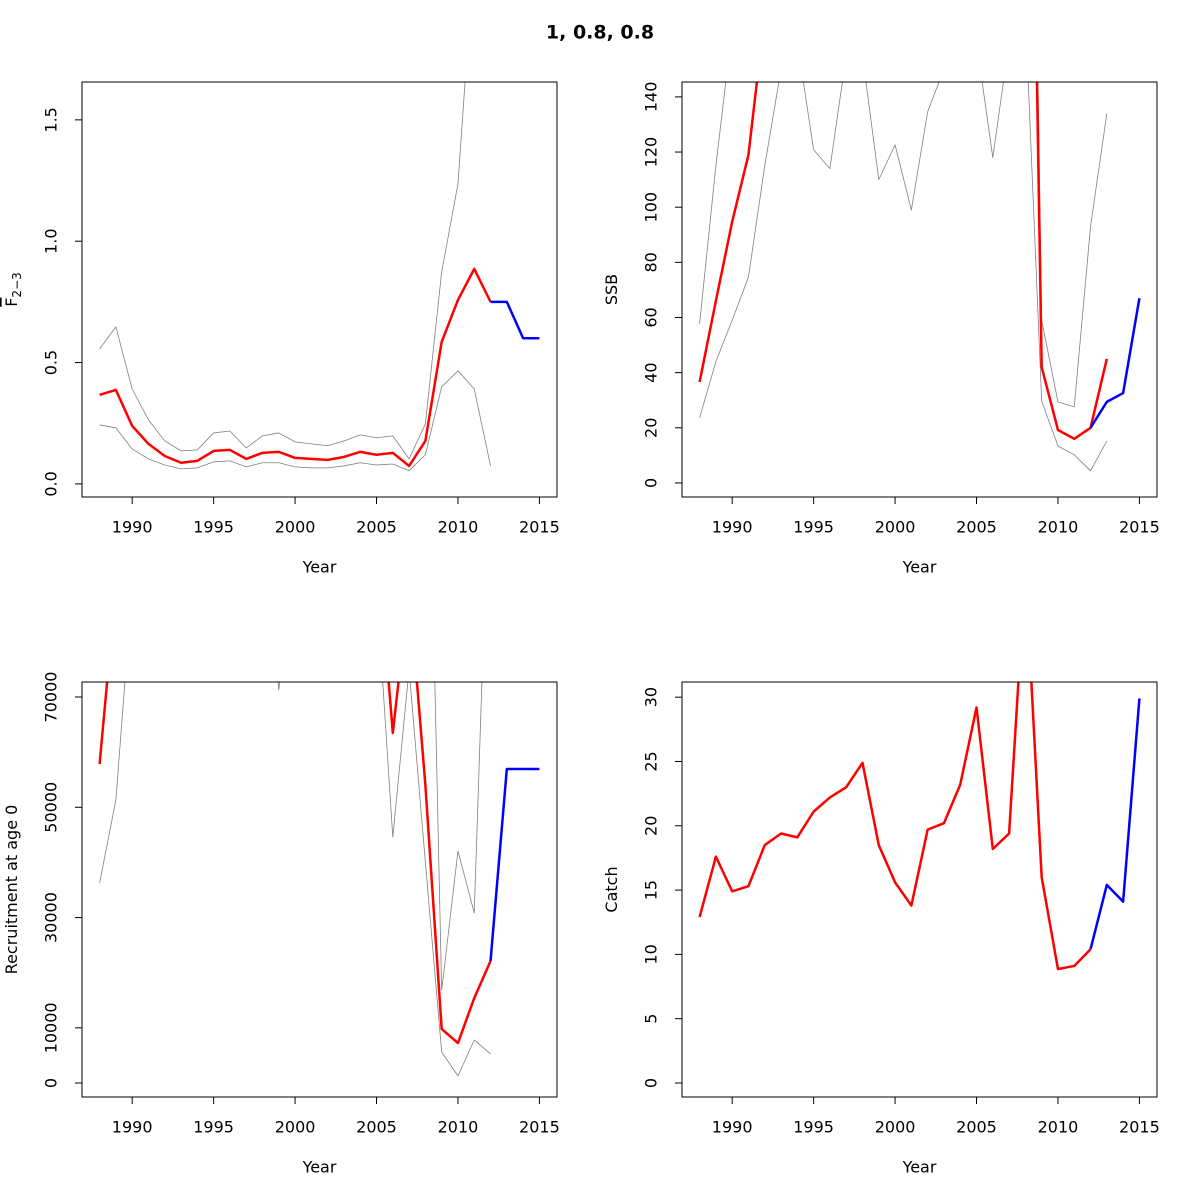  I want to click on y-tick-label: 0.0, so click(51, 483).